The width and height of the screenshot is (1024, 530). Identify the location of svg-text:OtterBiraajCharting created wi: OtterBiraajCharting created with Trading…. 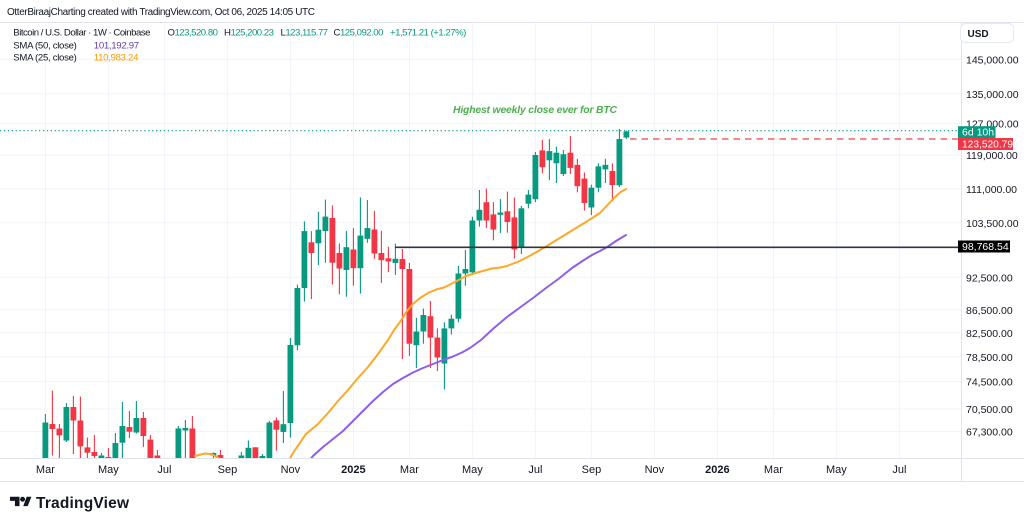
(161, 12).